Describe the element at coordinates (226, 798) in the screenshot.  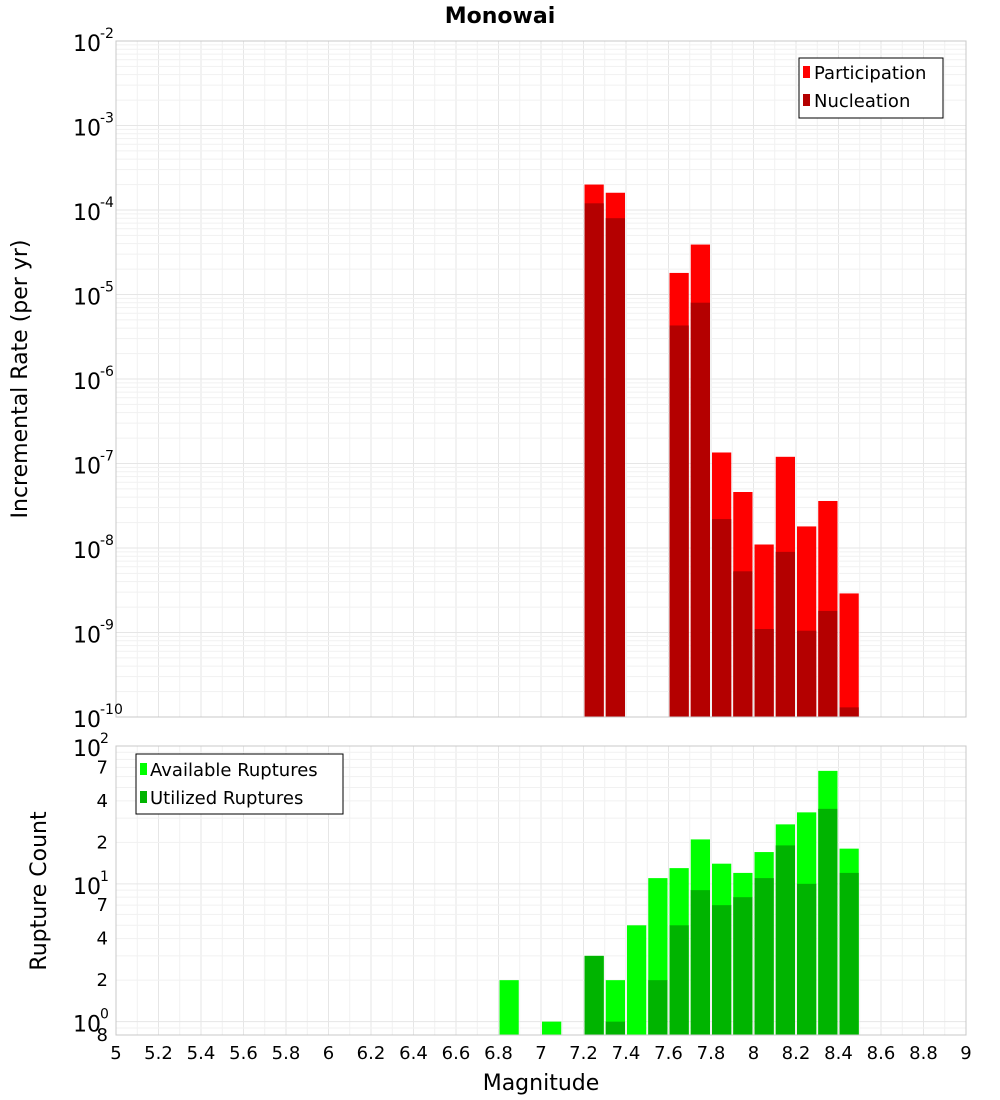
I see `utilized-legend-label: Utilized Ruptures` at that location.